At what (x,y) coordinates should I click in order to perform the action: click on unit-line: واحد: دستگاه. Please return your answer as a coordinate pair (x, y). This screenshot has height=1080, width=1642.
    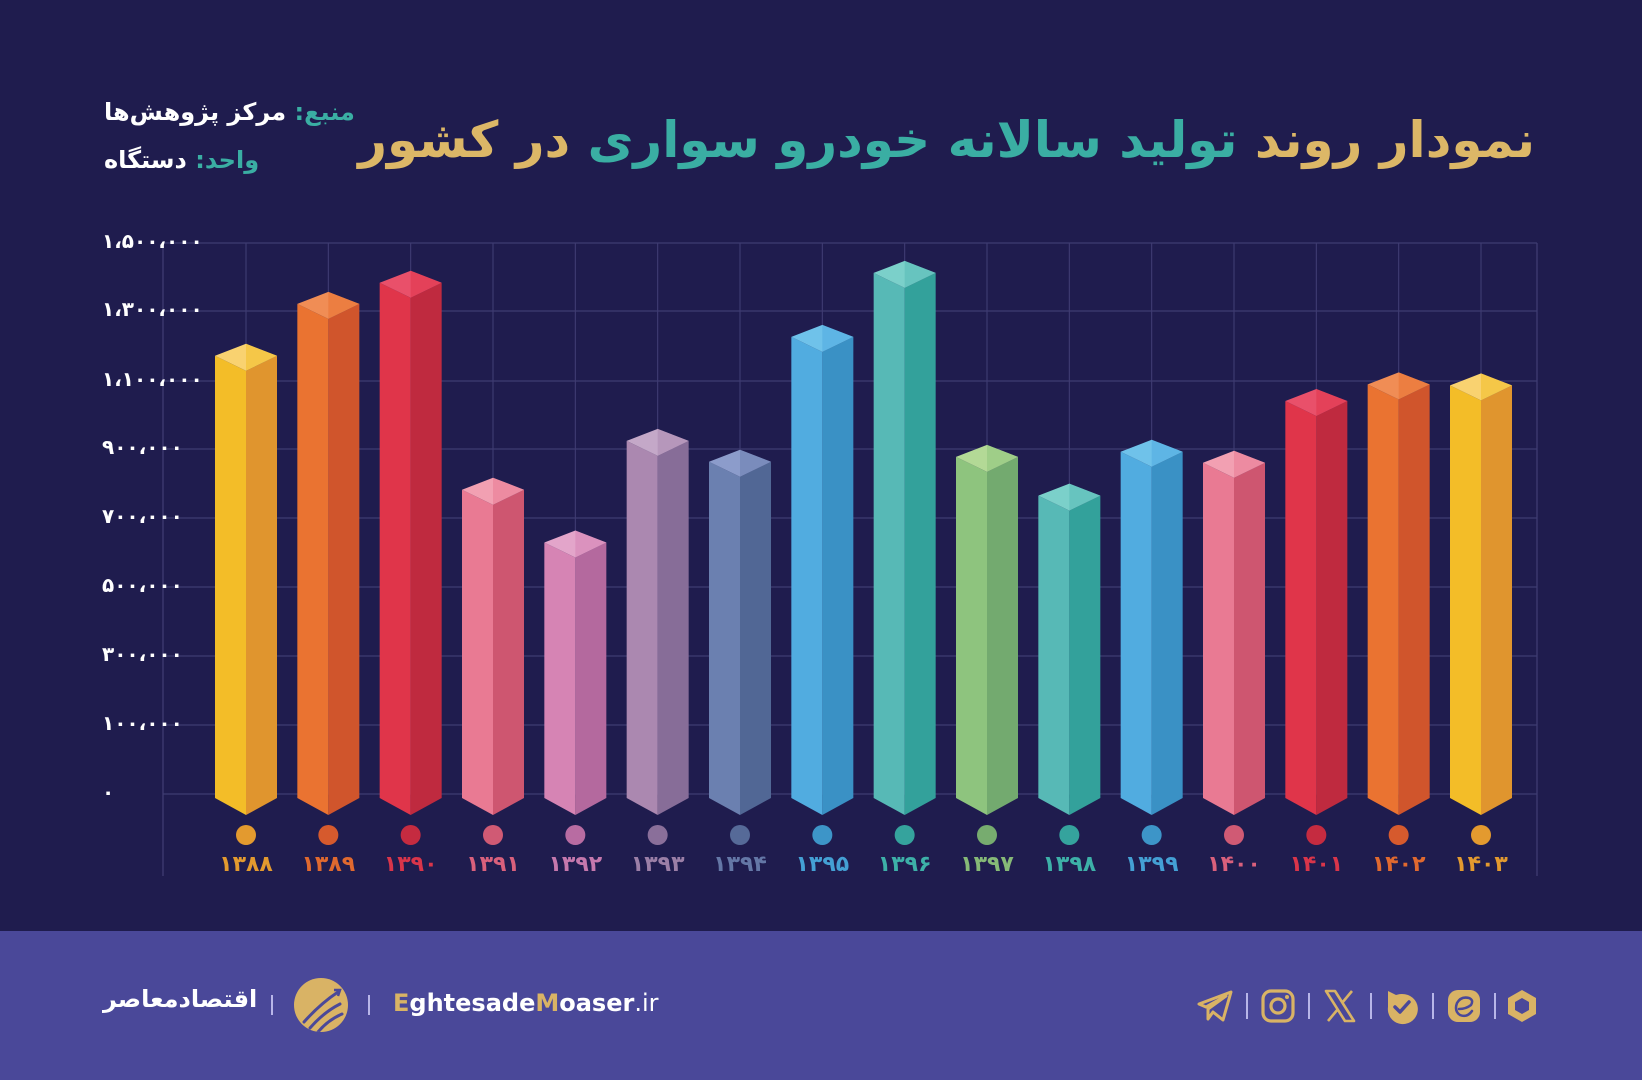
    Looking at the image, I should click on (181, 160).